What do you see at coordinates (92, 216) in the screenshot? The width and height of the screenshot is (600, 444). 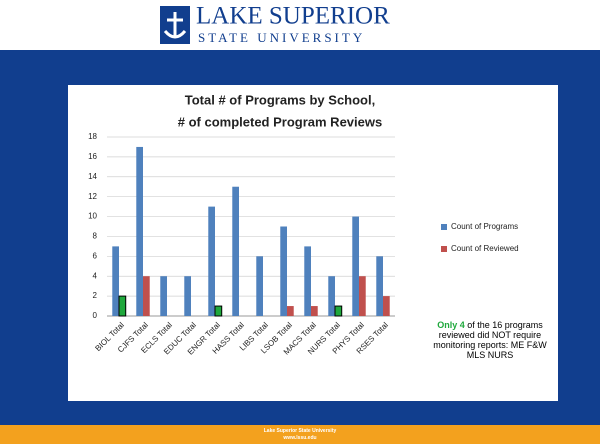 I see `y-tick-label: 10` at bounding box center [92, 216].